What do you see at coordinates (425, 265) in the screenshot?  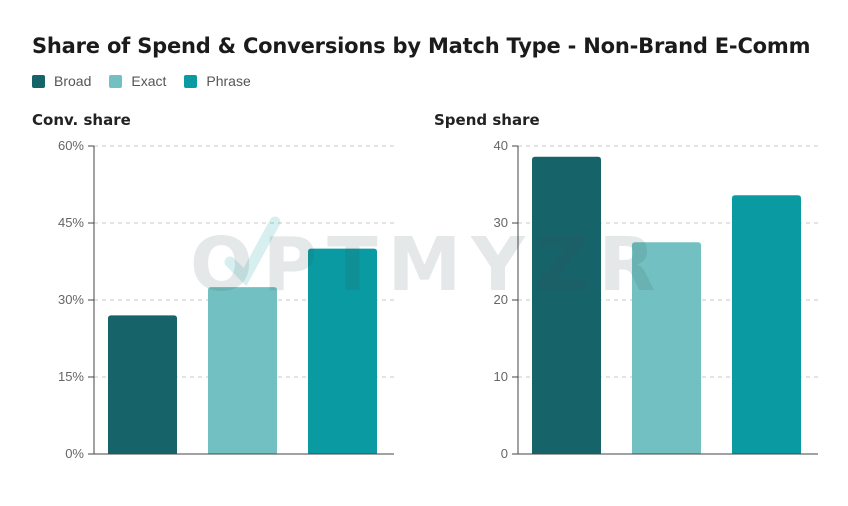 I see `watermark-text: OPTMYZR` at bounding box center [425, 265].